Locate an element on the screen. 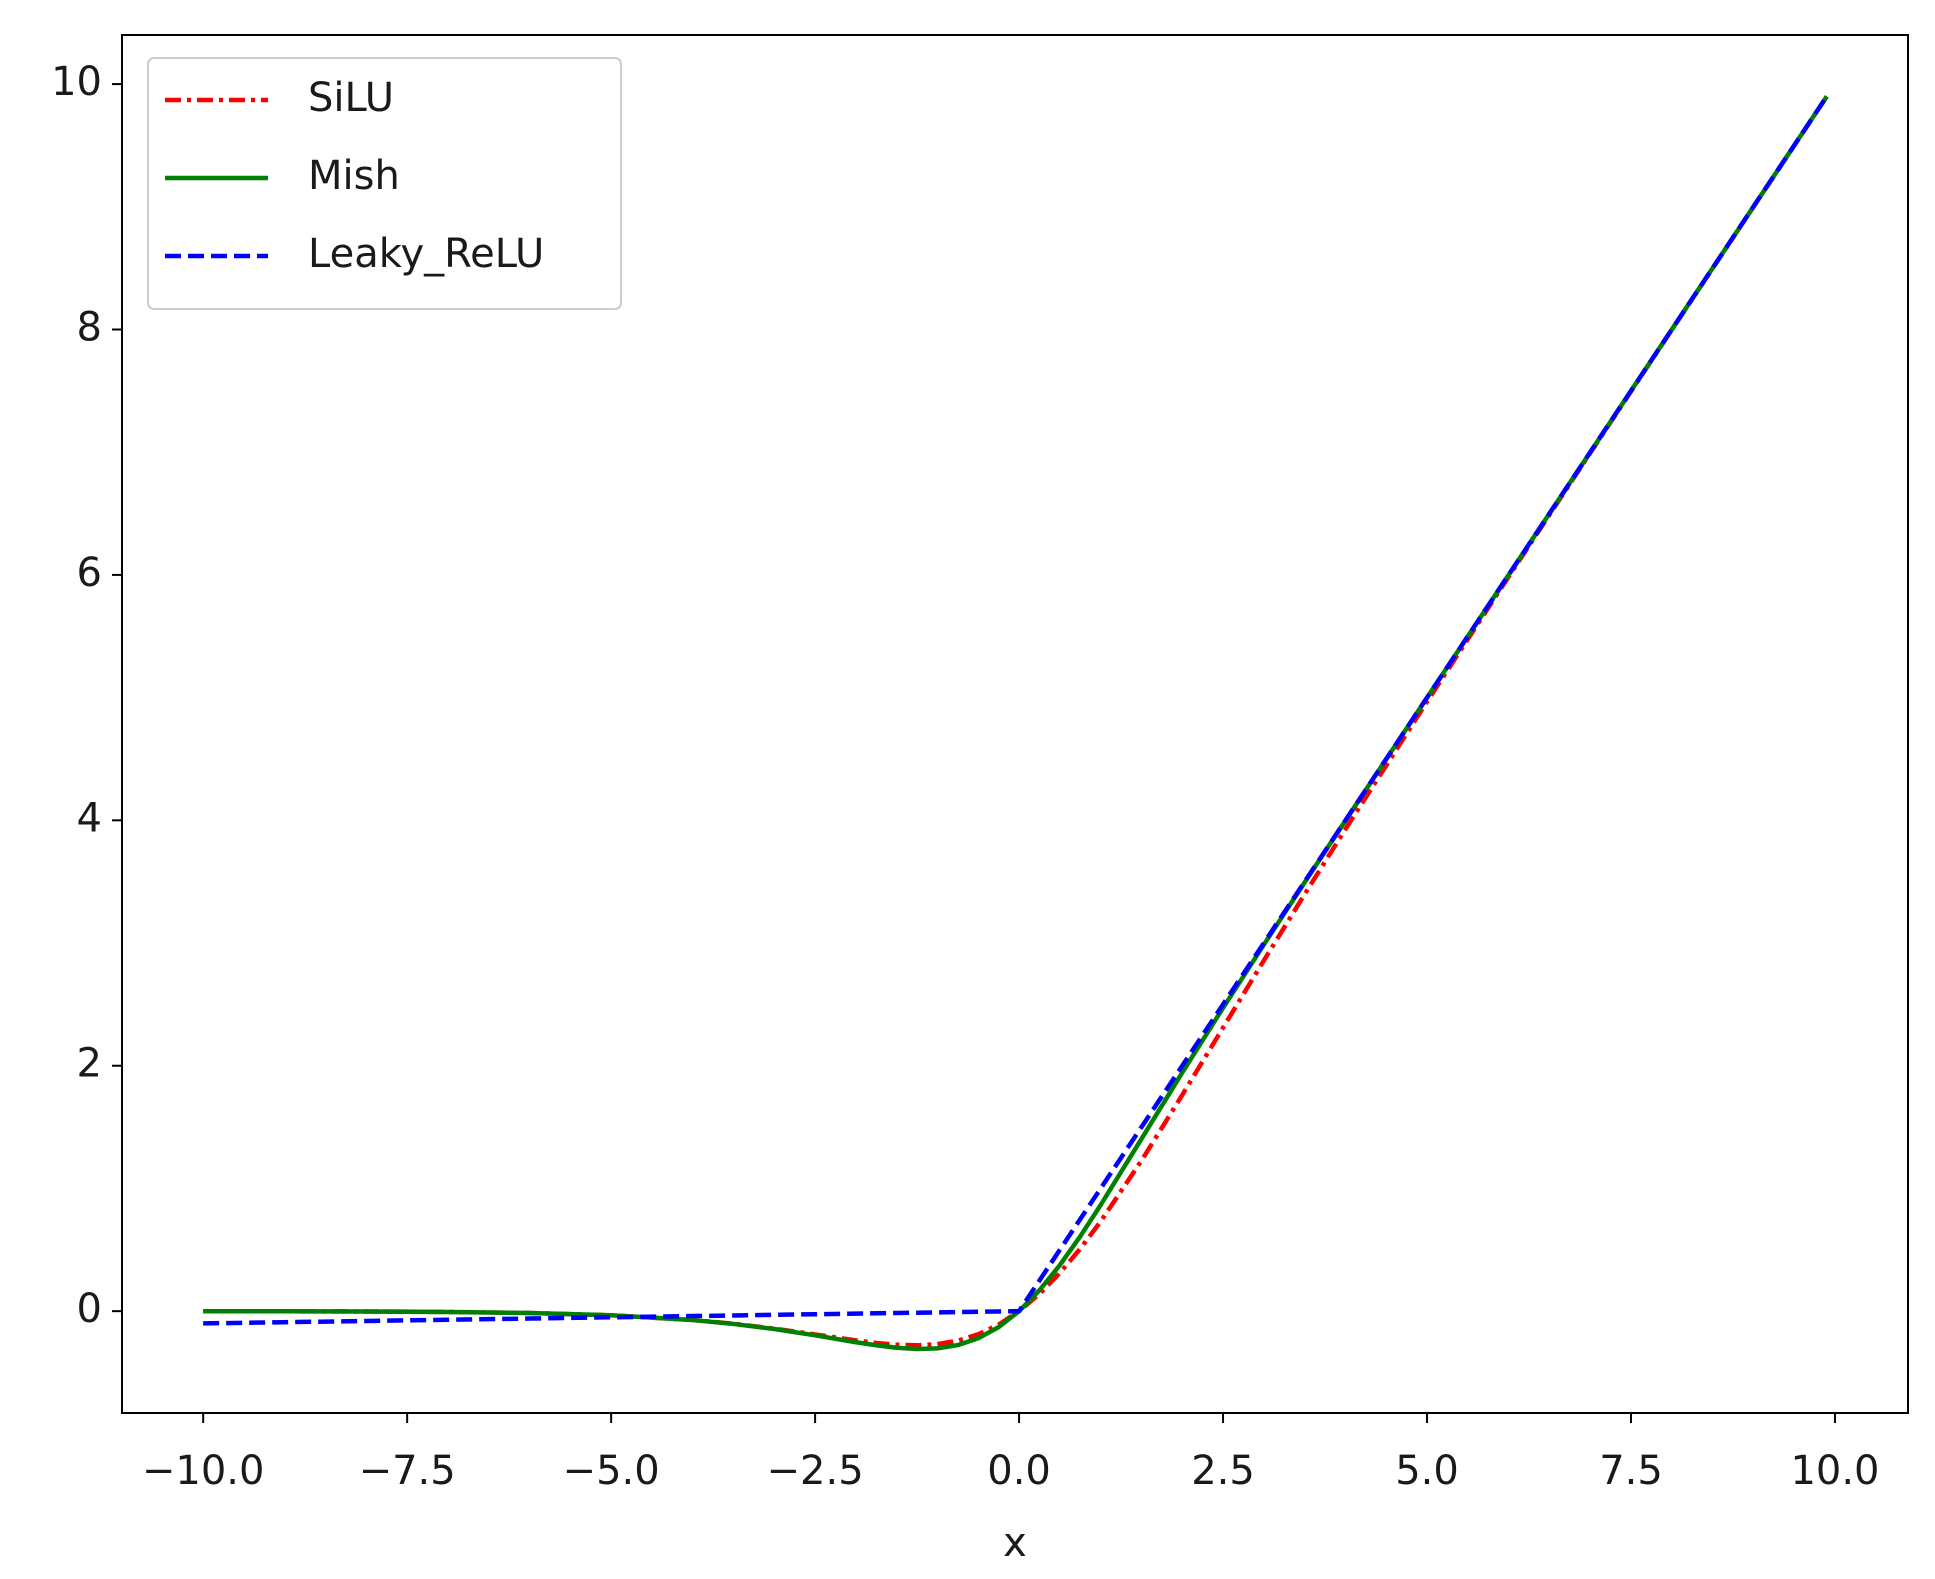 This screenshot has height=1579, width=1935. x-tick-label: 2.5 is located at coordinates (1223, 1471).